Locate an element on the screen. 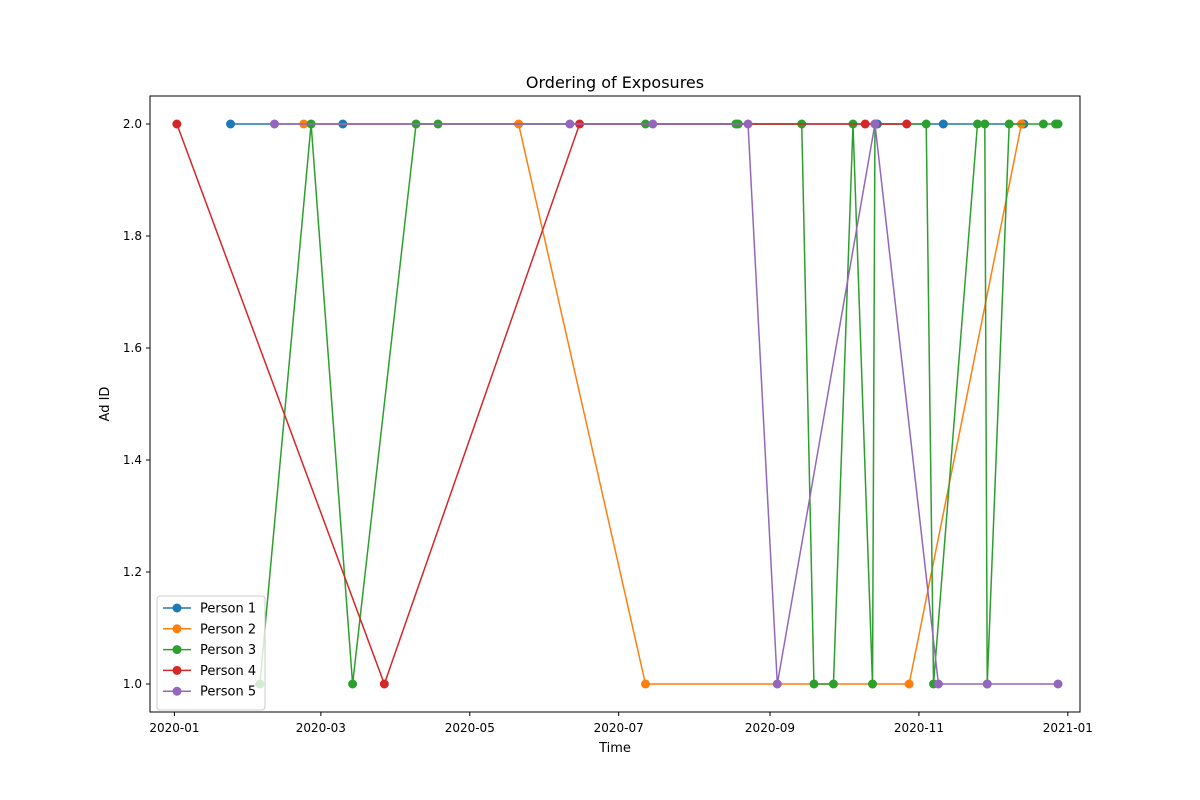 The height and width of the screenshot is (800, 1200). x-tick-label: 2020-09 is located at coordinates (770, 728).